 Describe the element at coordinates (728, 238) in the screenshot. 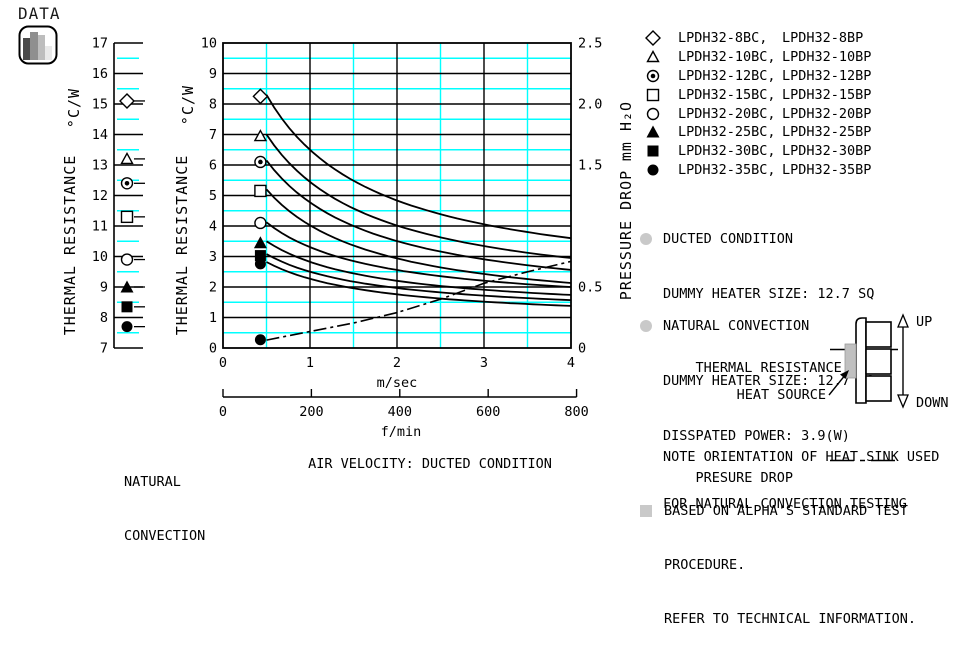

I see `ducted-note-title: DUCTED CONDITION` at that location.